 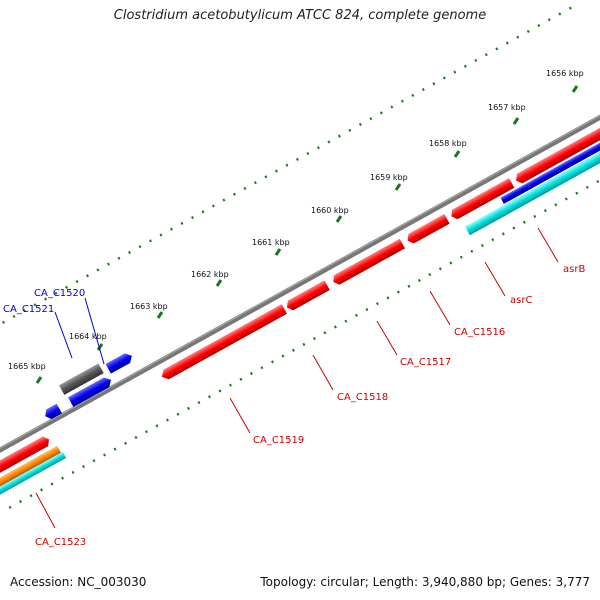 I want to click on ruler-label-1660: 1660 kbp, so click(x=330, y=210).